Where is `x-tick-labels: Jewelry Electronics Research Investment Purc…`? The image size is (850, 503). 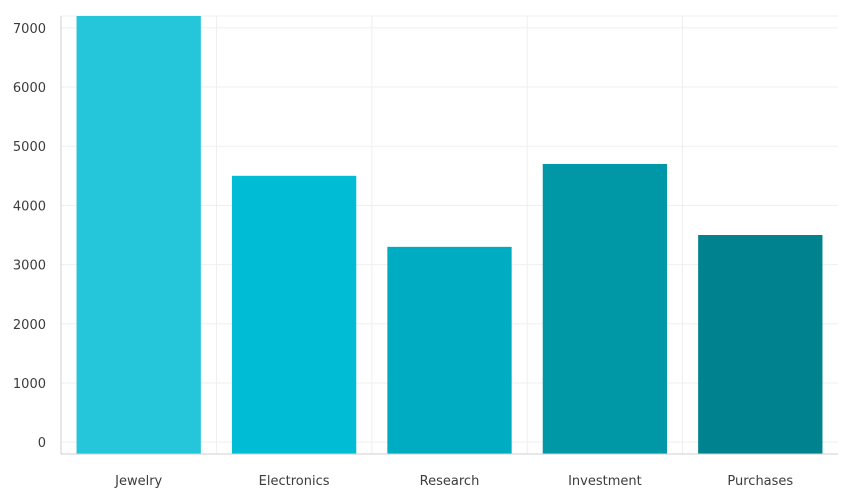
x-tick-labels: Jewelry Electronics Research Investment Purc… is located at coordinates (453, 481).